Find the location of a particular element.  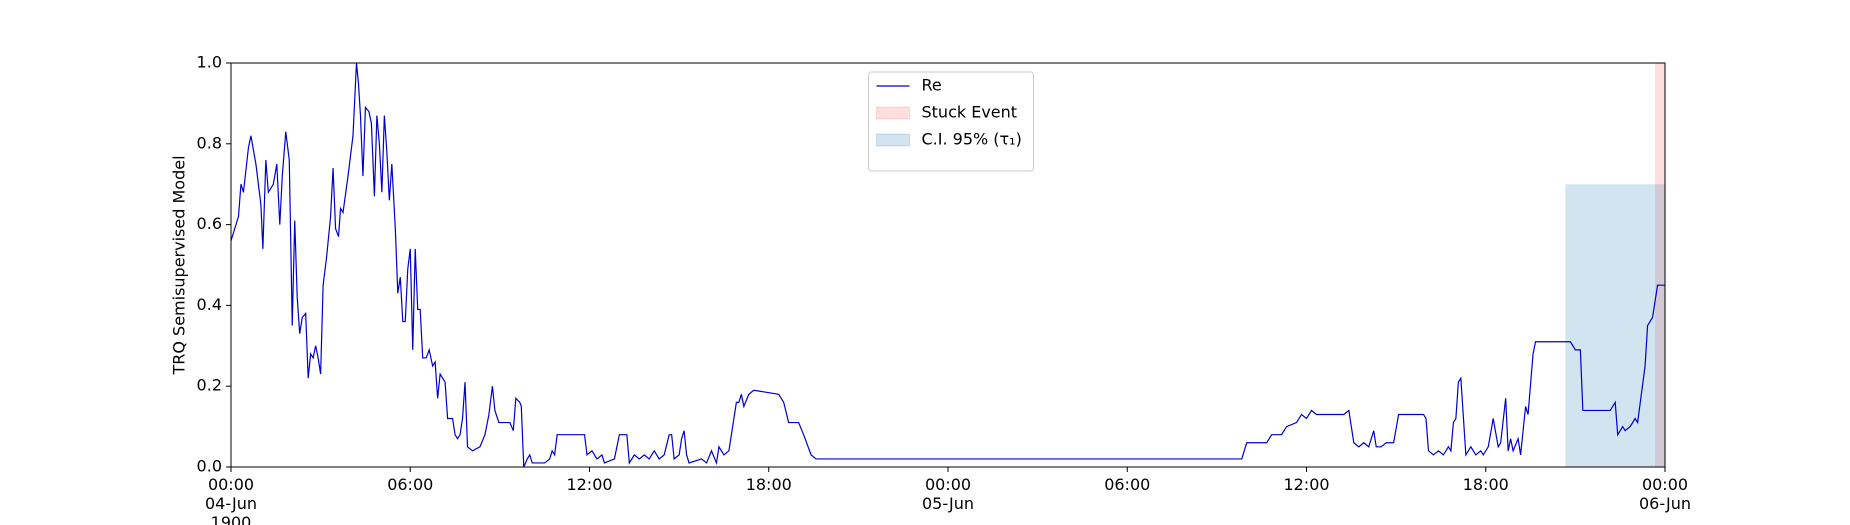

x-tick-label: 00:00 06-Jun is located at coordinates (1665, 494).